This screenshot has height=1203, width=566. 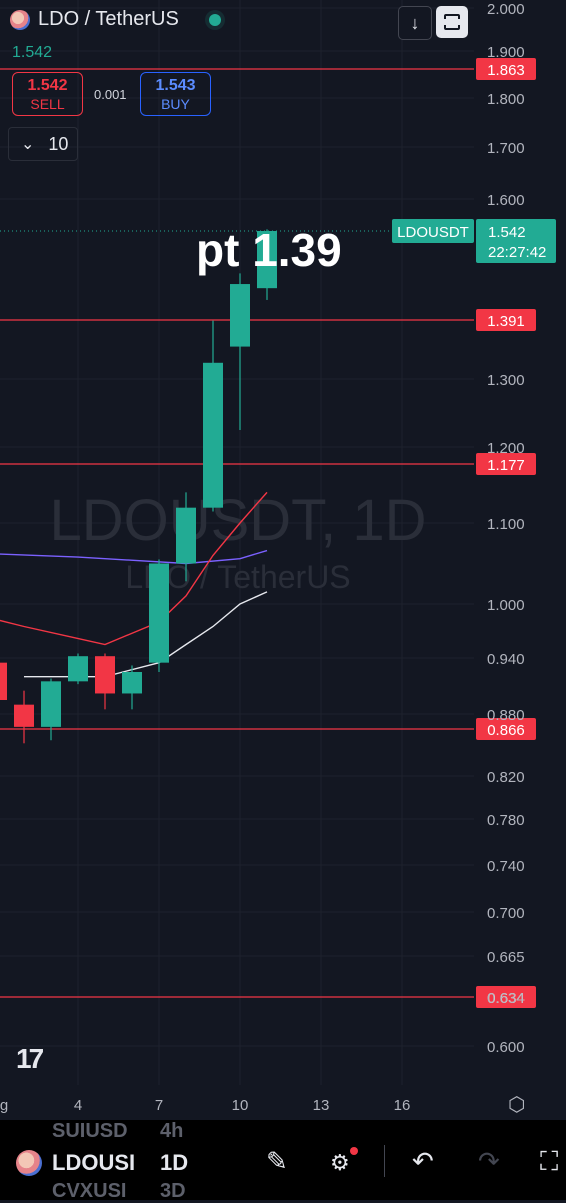 I want to click on ghost-interval-top: 4h, so click(x=172, y=1131).